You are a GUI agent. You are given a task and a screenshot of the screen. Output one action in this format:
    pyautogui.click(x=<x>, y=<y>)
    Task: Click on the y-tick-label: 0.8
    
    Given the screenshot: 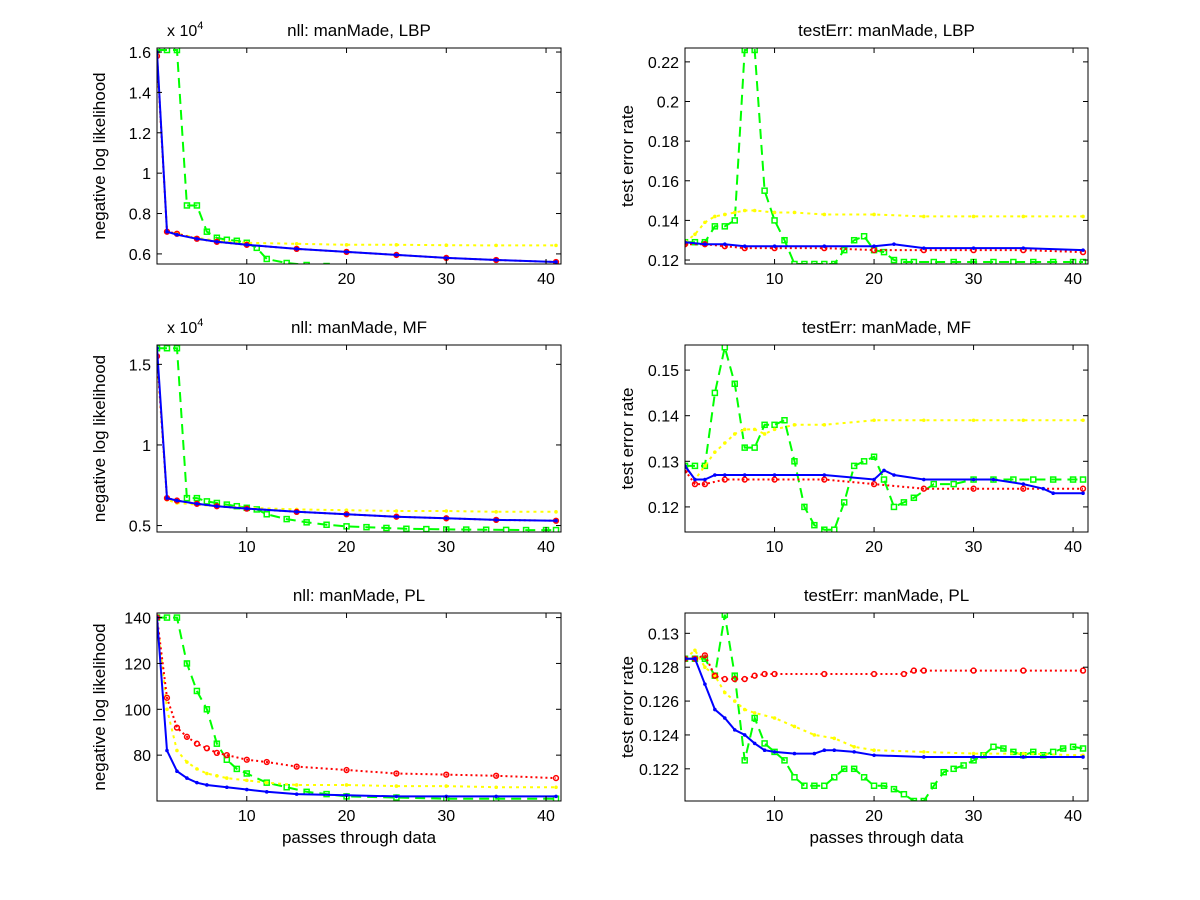 What is the action you would take?
    pyautogui.click(x=140, y=215)
    